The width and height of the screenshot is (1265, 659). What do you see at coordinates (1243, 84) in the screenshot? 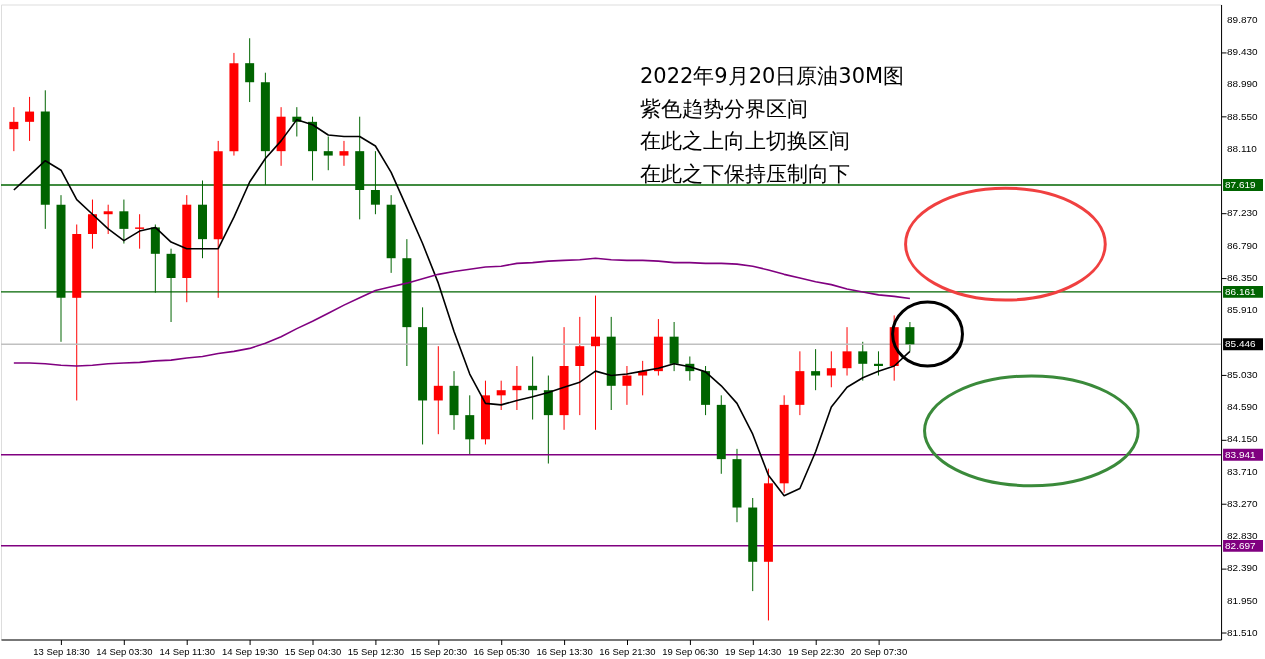
I see `y-tick-label: 88.990` at bounding box center [1243, 84].